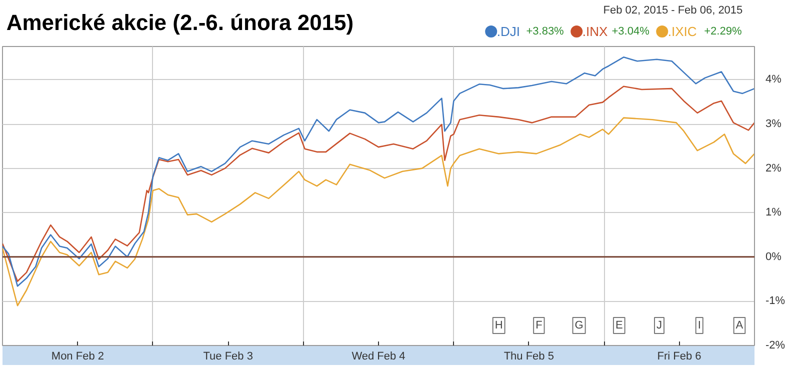  I want to click on annotation: I, so click(699, 326).